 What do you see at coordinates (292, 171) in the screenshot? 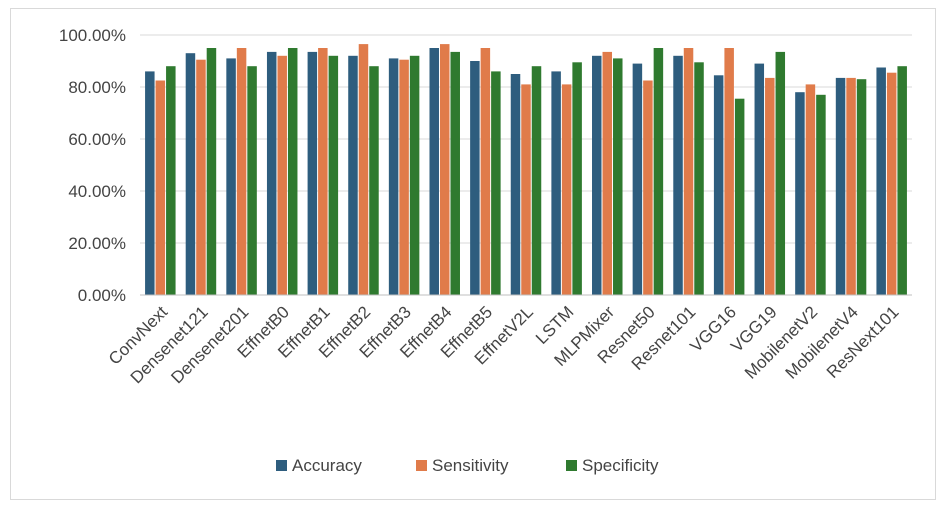
I see `bar-specificity-effnetb0` at bounding box center [292, 171].